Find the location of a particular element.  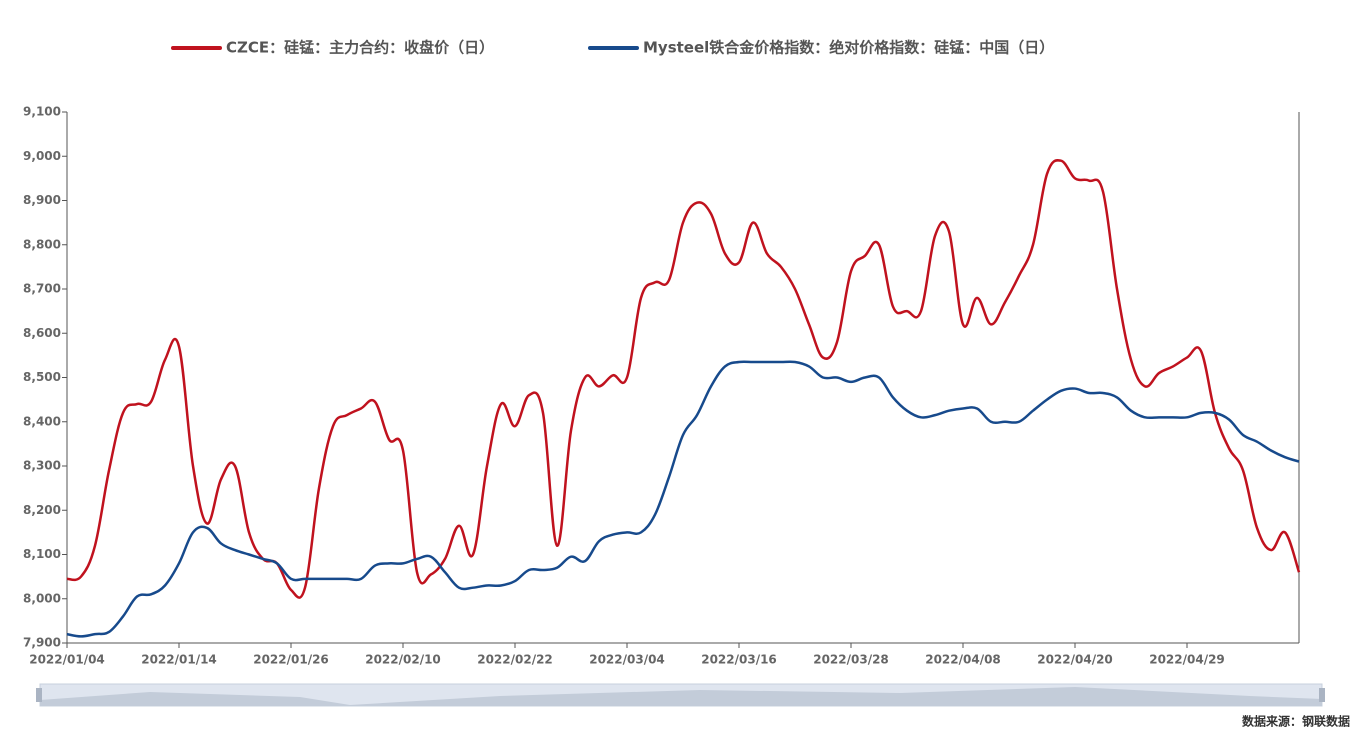

y-tick-label: 8,800 is located at coordinates (42, 244).